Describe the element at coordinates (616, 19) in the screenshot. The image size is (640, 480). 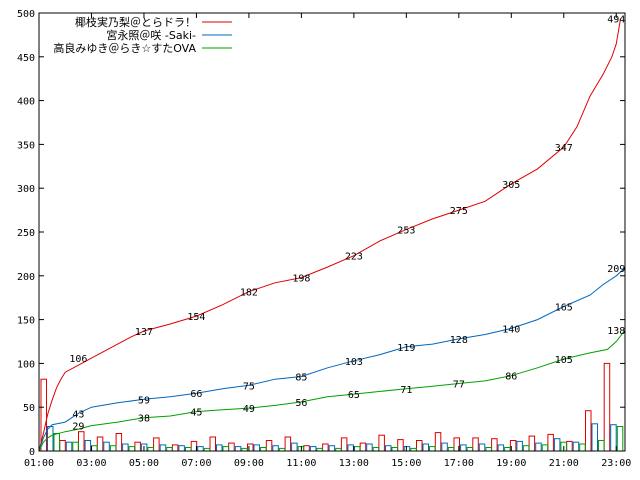
I see `data-label: 494` at that location.